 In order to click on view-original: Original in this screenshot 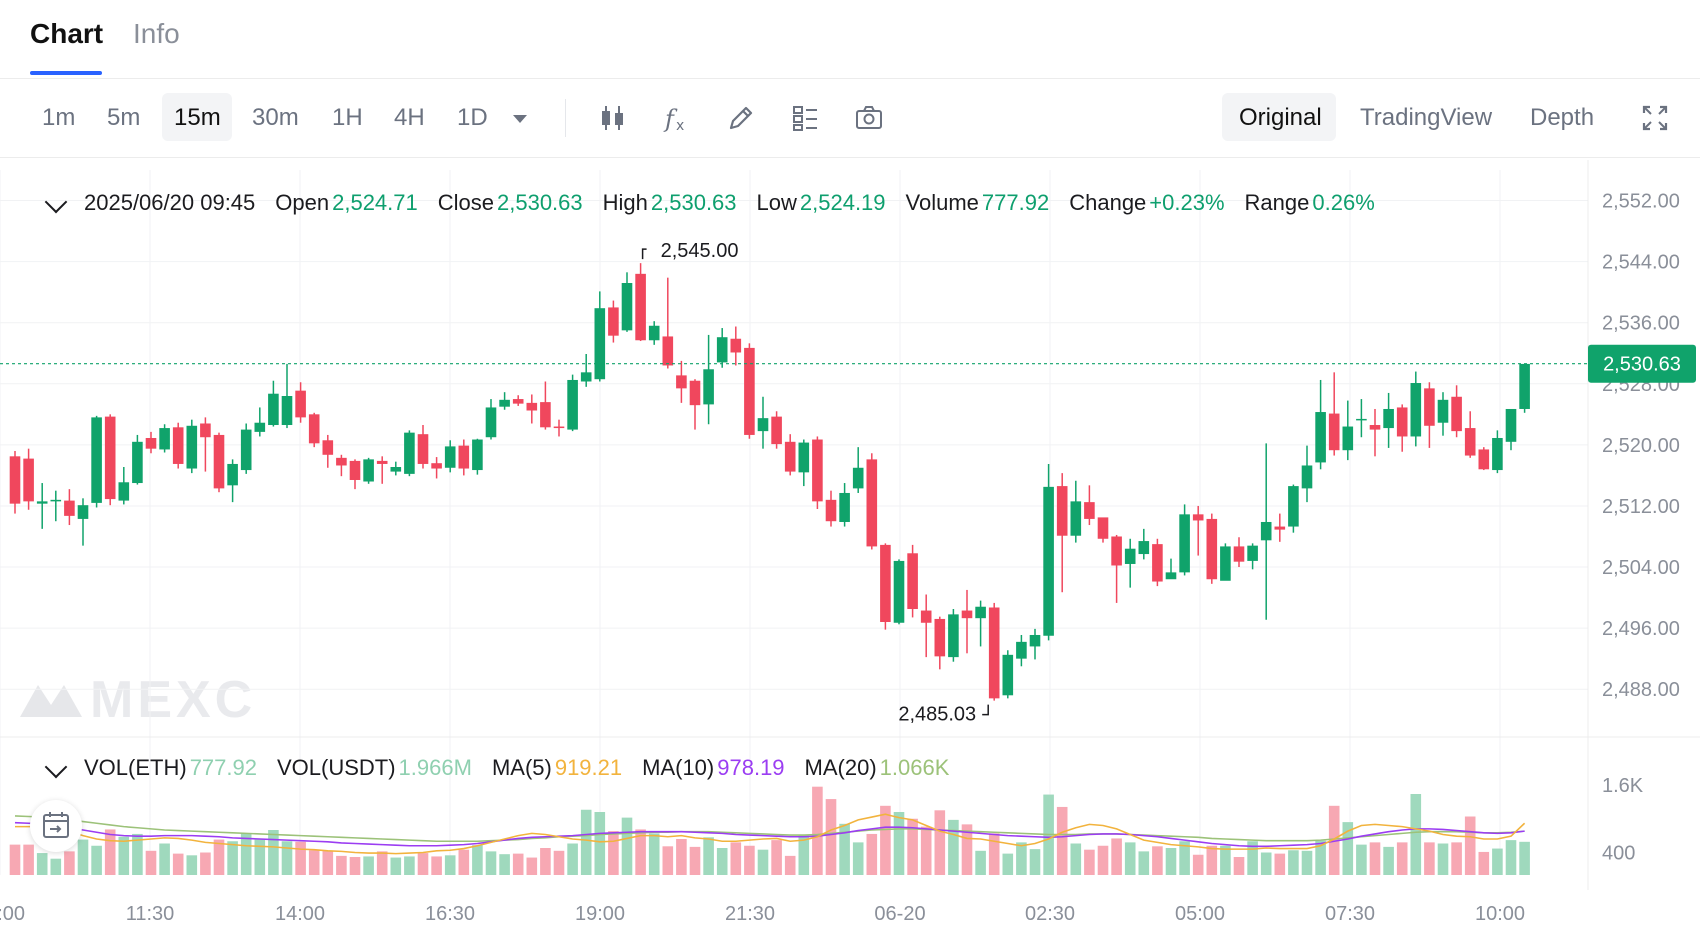, I will do `click(1280, 117)`.